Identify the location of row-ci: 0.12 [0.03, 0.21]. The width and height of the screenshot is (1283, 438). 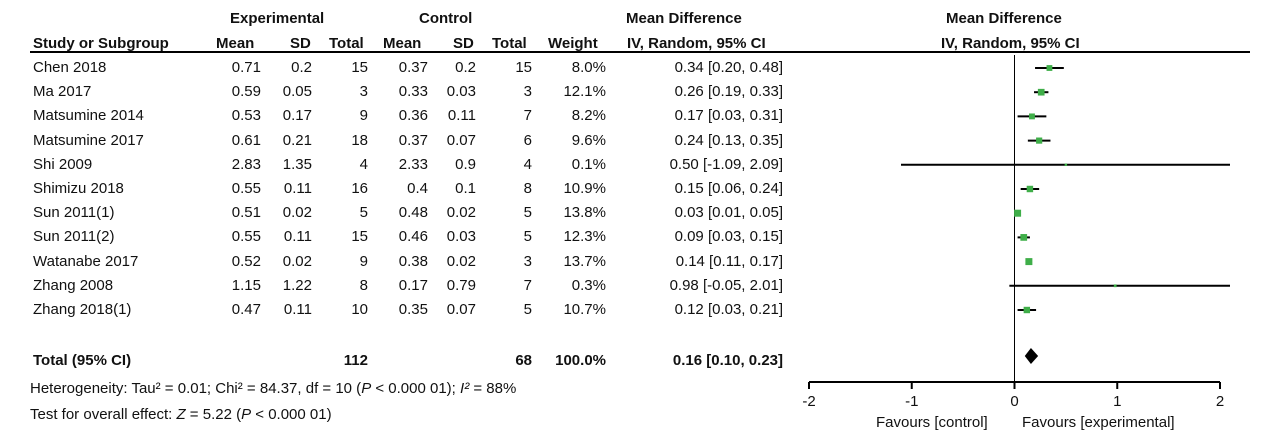
(728, 309).